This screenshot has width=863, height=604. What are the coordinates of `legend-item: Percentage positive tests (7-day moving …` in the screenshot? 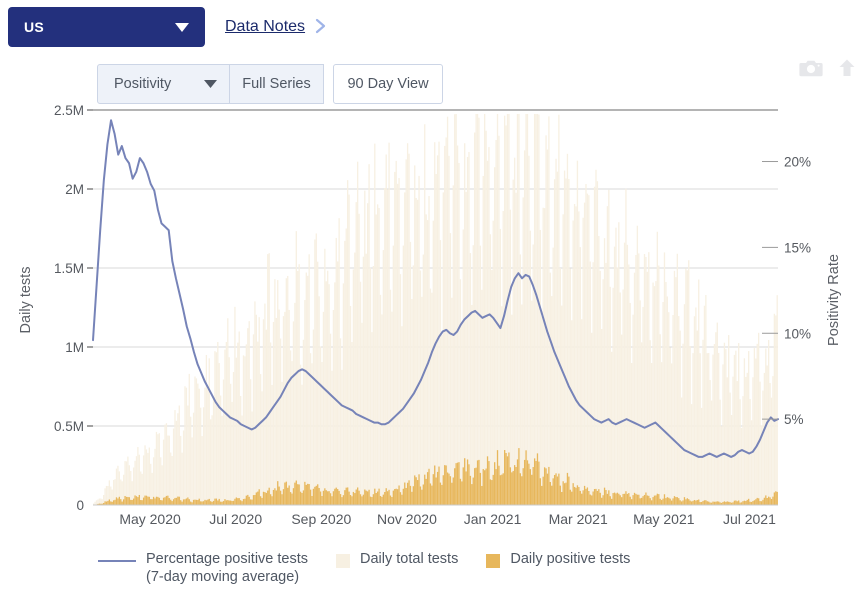 It's located at (203, 568).